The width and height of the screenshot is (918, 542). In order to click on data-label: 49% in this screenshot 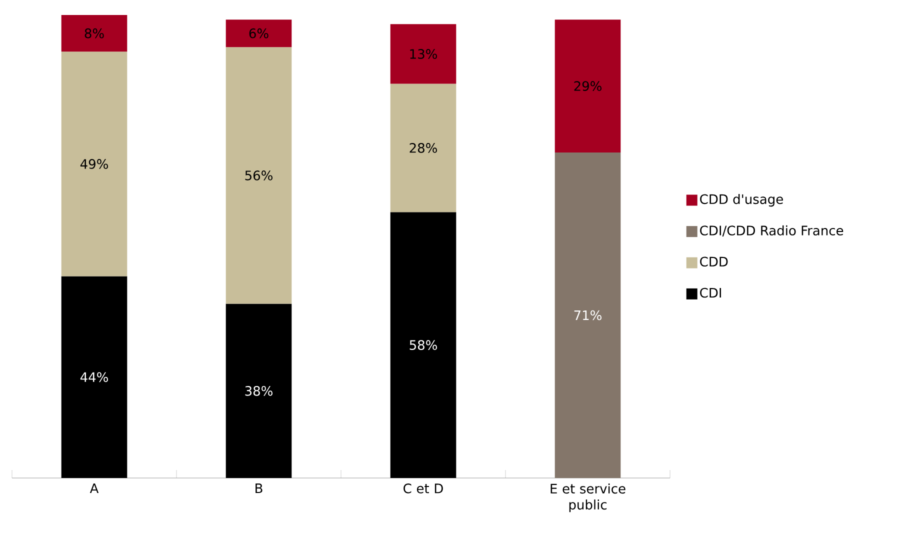, I will do `click(94, 164)`.